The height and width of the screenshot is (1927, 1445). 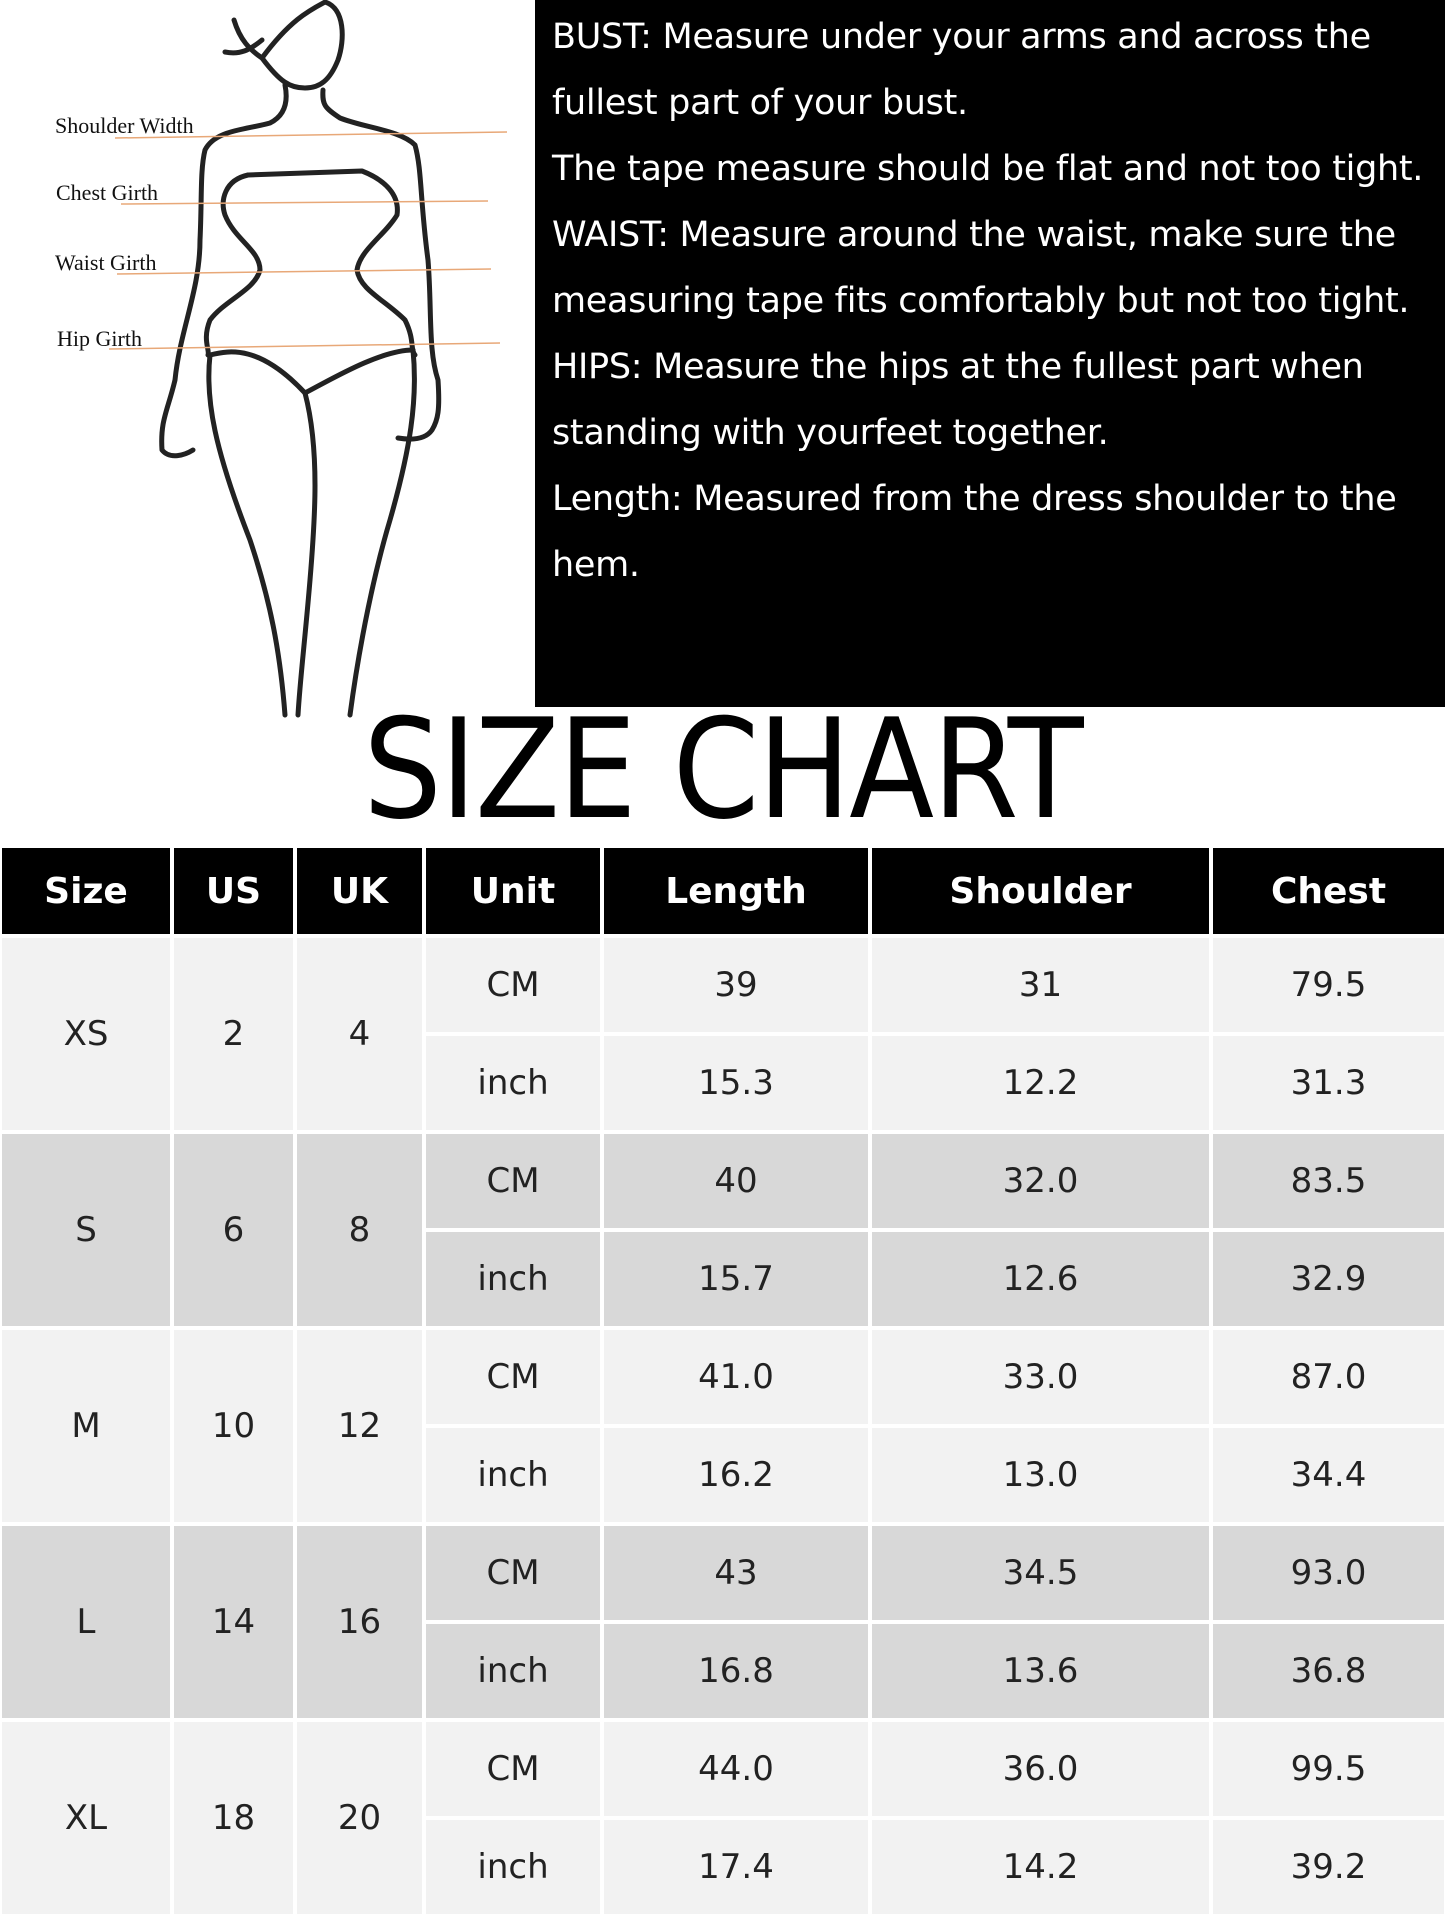 What do you see at coordinates (359, 1818) in the screenshot?
I see `cell-uk: 20` at bounding box center [359, 1818].